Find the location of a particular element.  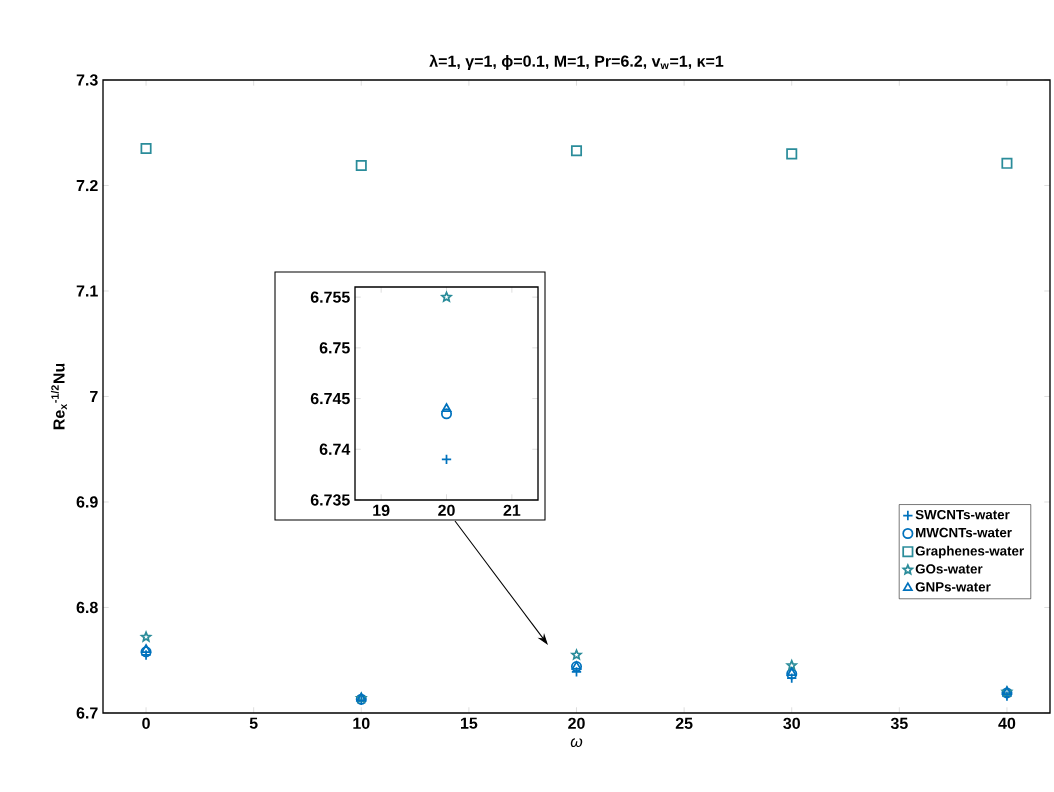

legend-label: SWCNTs-water is located at coordinates (962, 514).